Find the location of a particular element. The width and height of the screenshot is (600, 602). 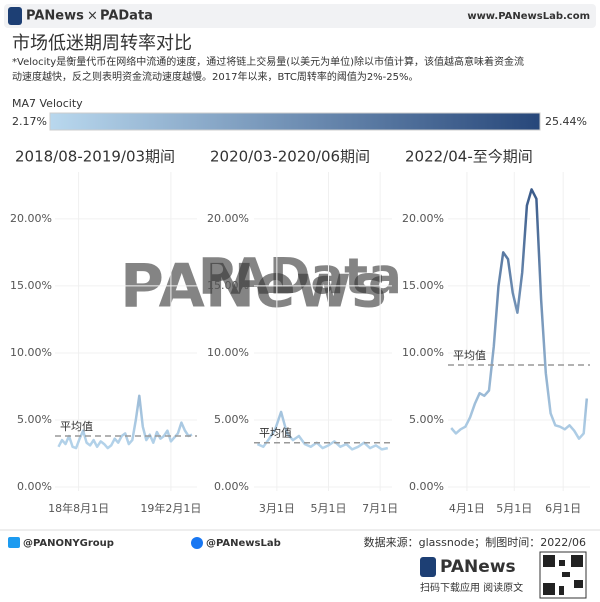

twitter-icon is located at coordinates (14, 542).